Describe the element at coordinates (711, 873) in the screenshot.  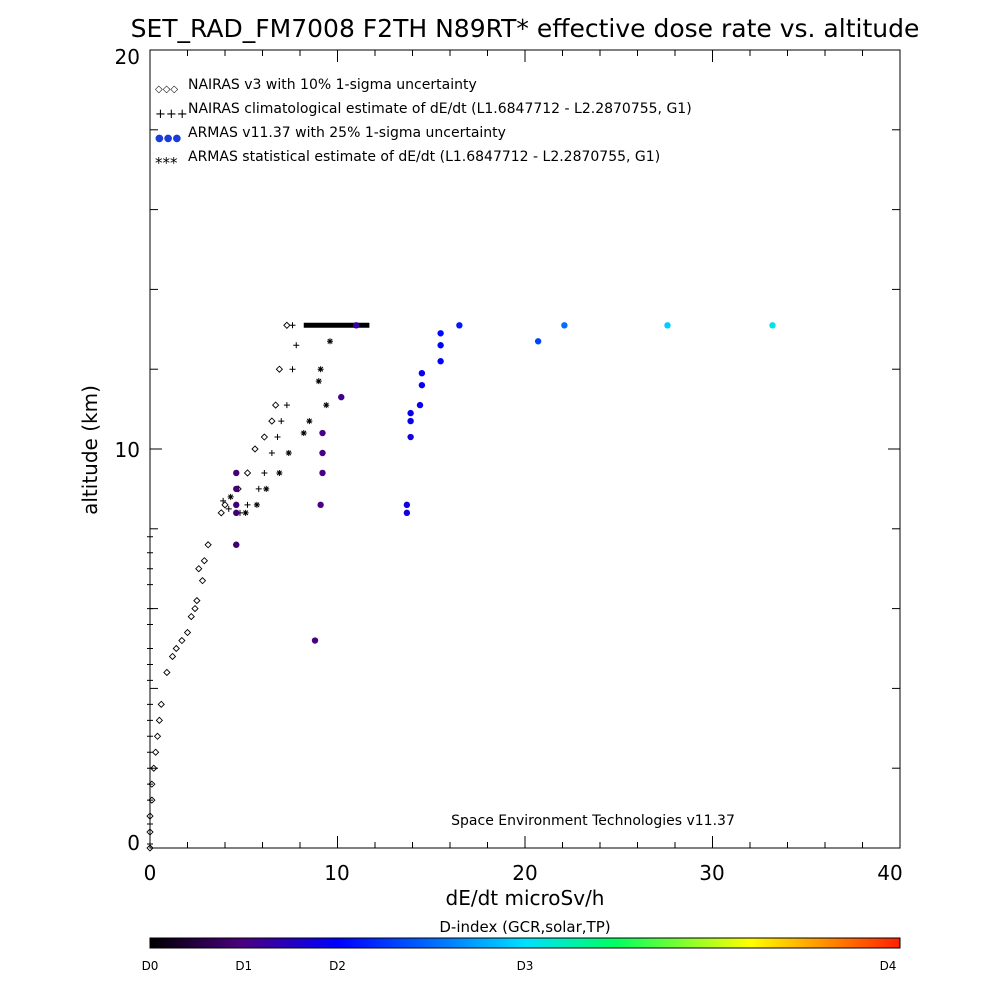
I see `x-tick-label: 30` at that location.